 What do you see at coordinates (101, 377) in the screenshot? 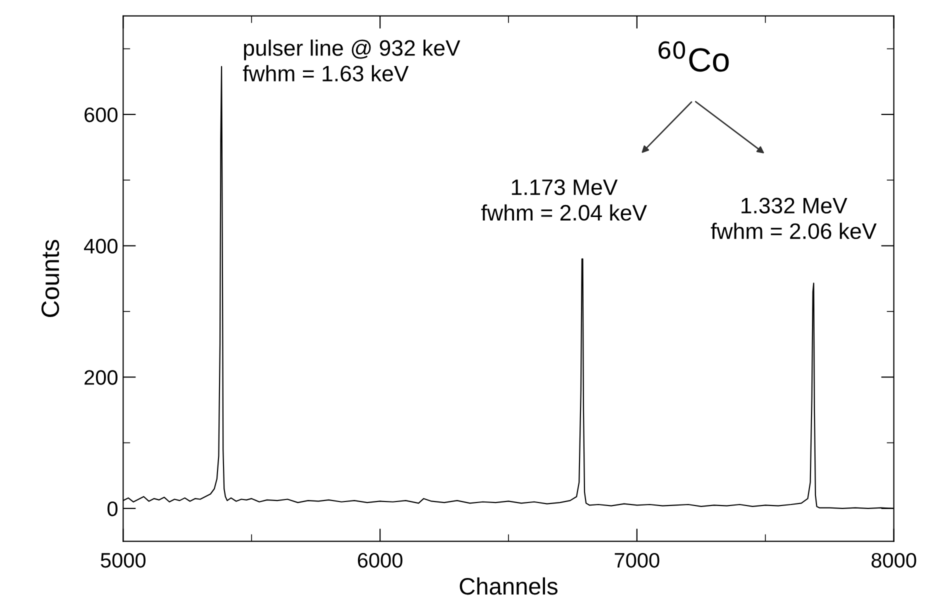
I see `y-tick-label: 200` at bounding box center [101, 377].